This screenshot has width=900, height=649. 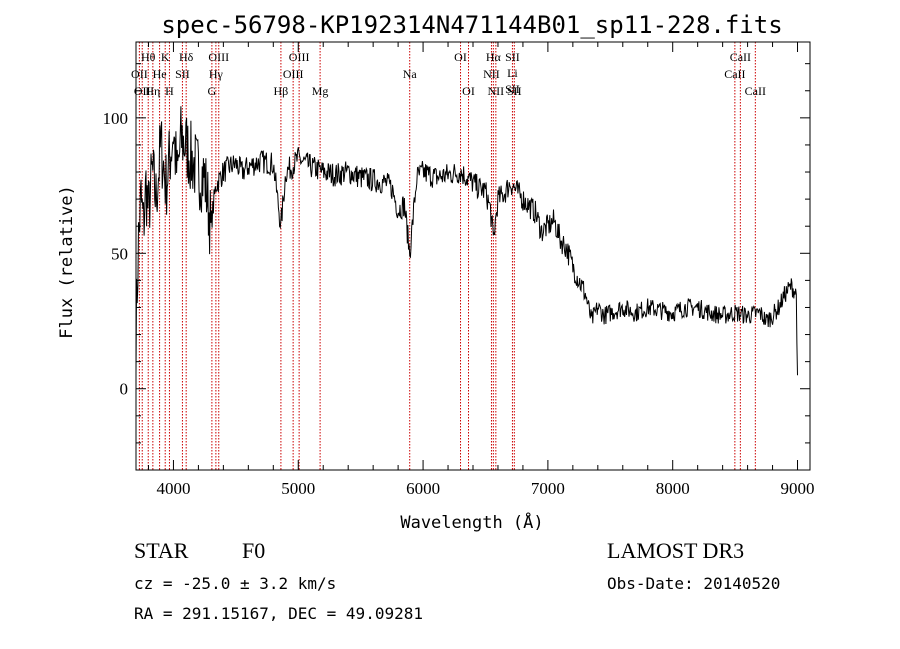 I want to click on line-label: Hα, so click(x=494, y=57).